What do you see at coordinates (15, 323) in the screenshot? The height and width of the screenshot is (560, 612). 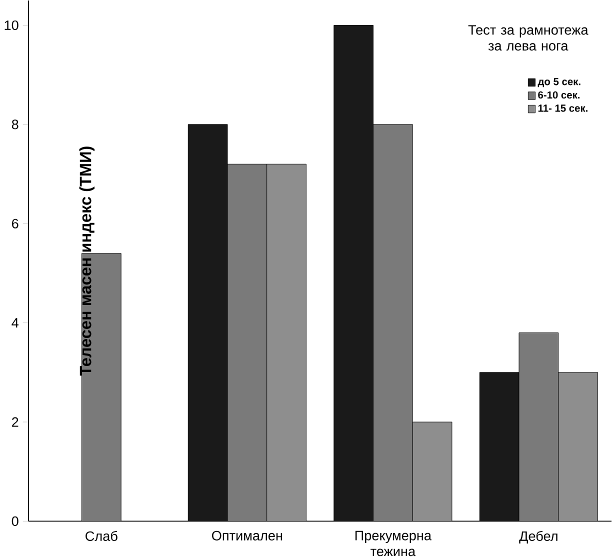 I see `y-tick-label: 4` at bounding box center [15, 323].